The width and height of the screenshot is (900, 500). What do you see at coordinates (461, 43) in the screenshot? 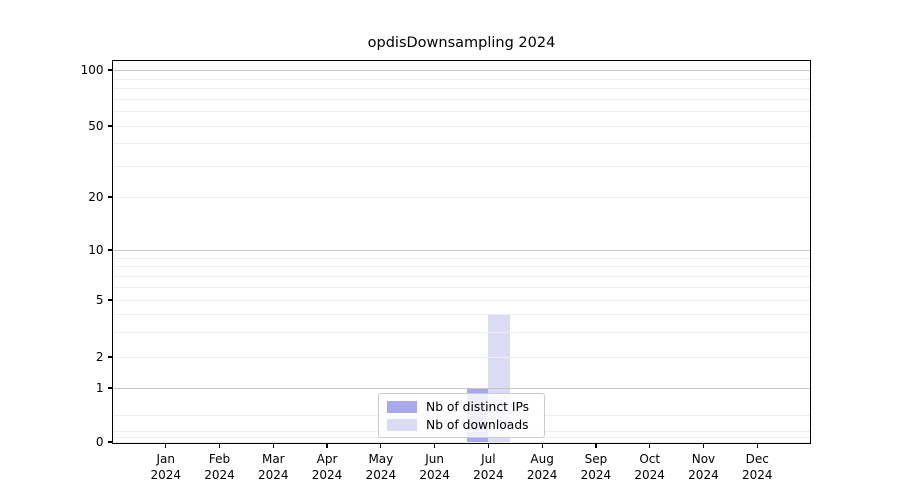
I see `chart-title: opdisDownsampling 2024` at bounding box center [461, 43].